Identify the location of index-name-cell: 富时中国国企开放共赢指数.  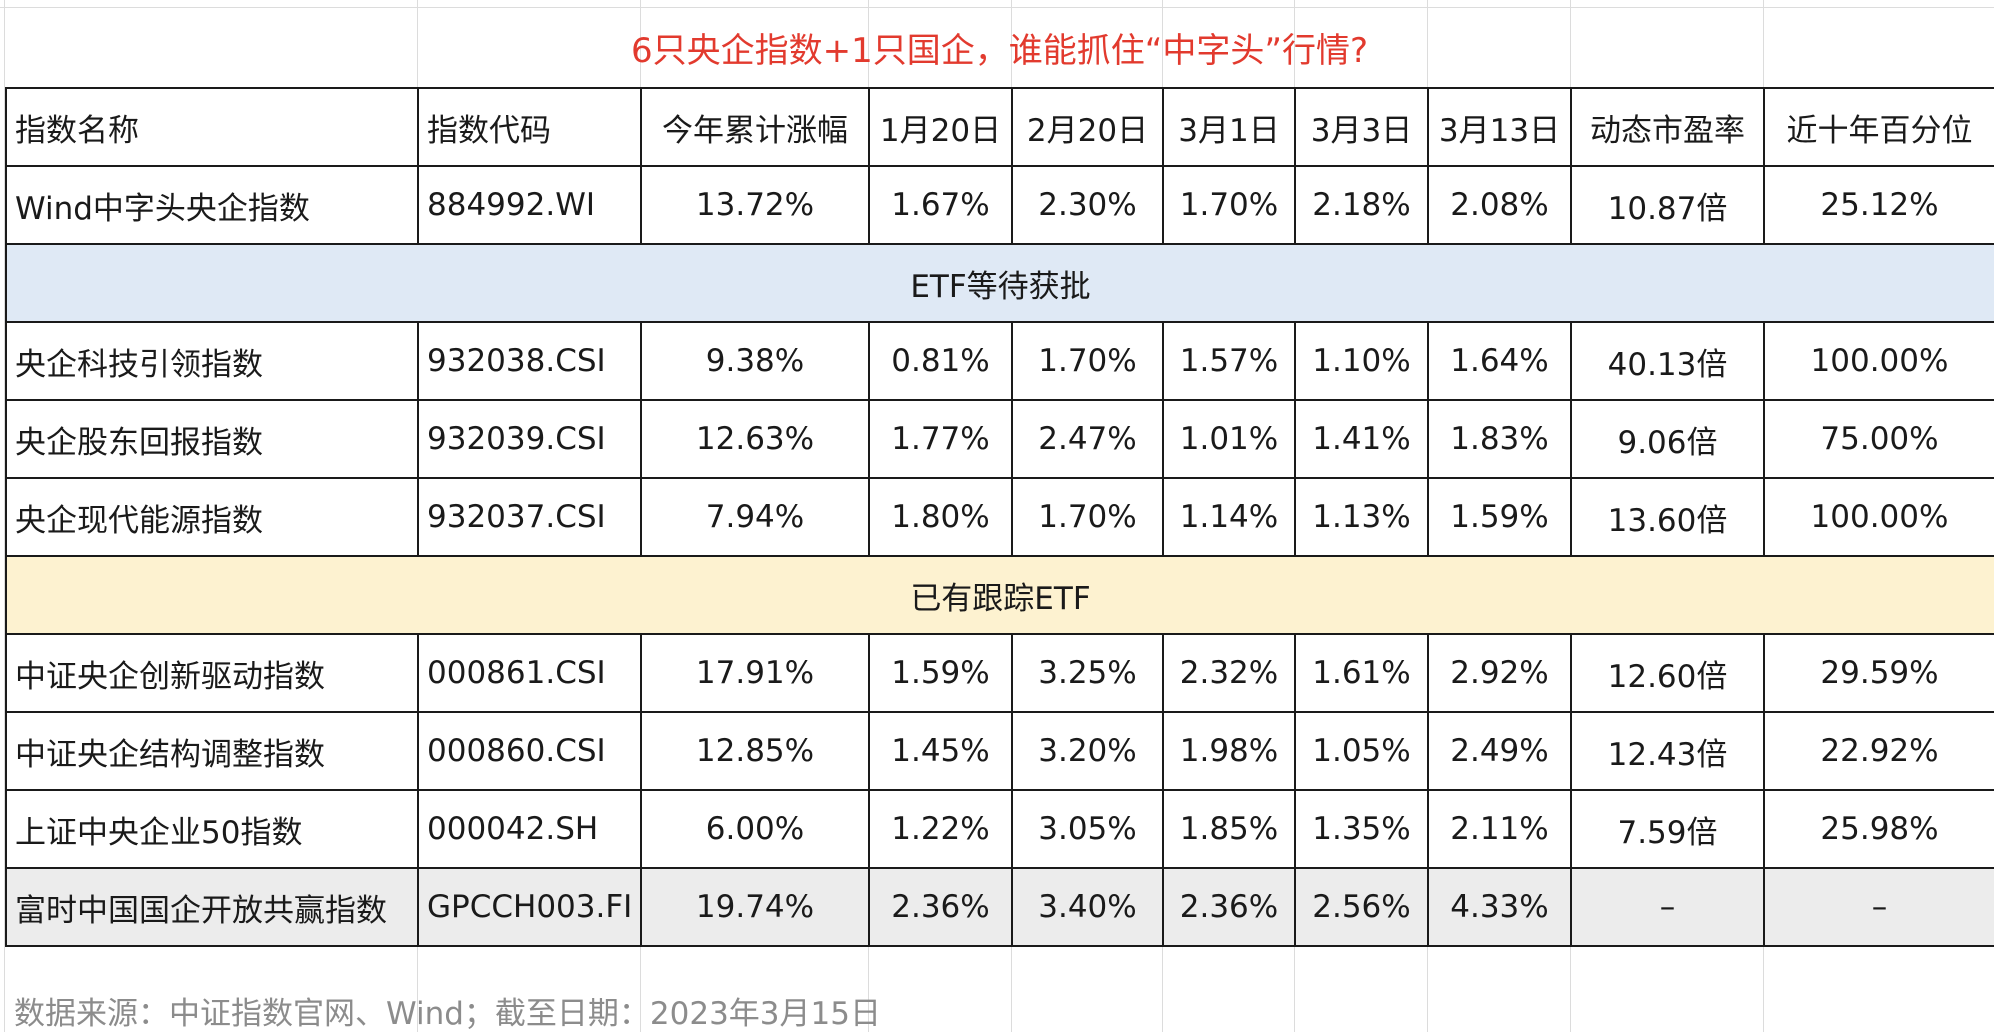
(212, 907).